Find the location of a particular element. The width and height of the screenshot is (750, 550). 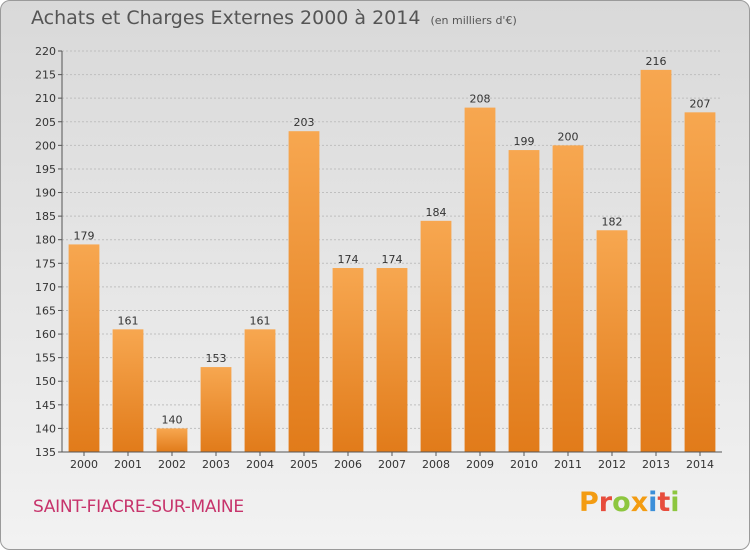

x-tick-label-2006: 2006 is located at coordinates (348, 464).